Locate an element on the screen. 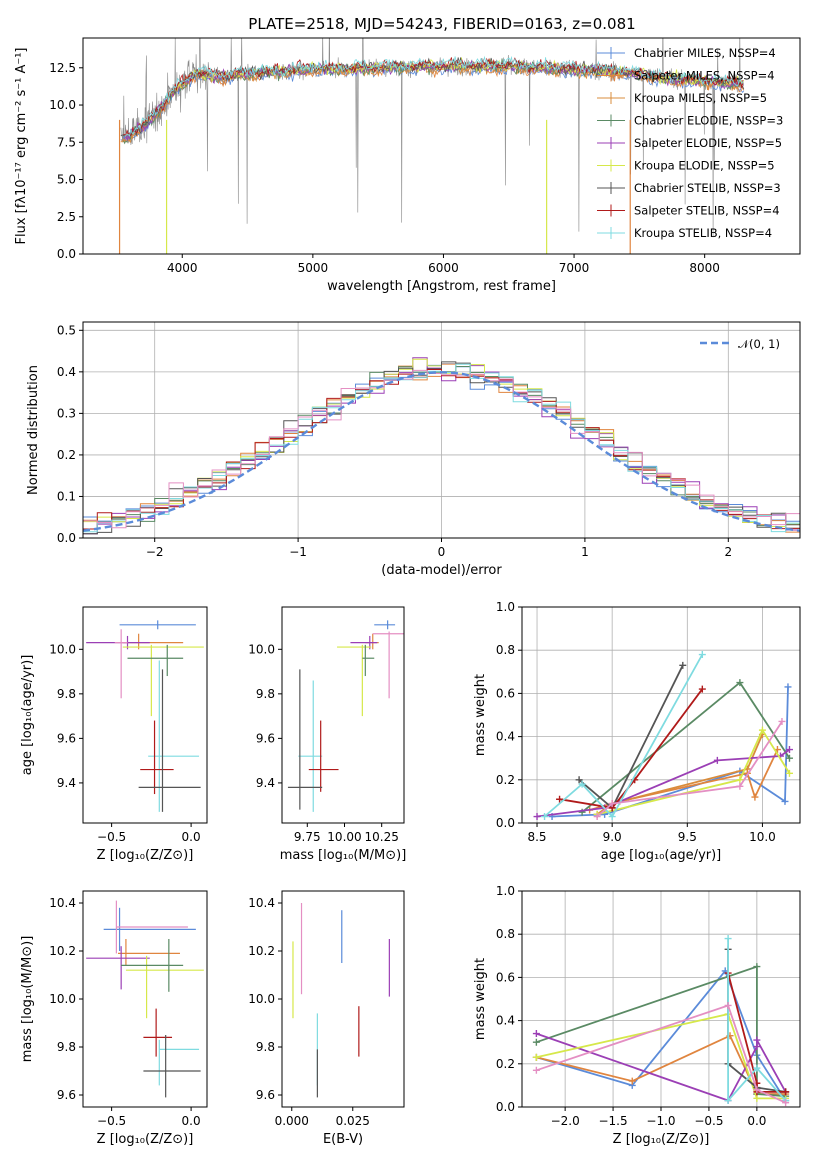 The height and width of the screenshot is (1170, 819). x-tick-label: 7000 is located at coordinates (574, 268).